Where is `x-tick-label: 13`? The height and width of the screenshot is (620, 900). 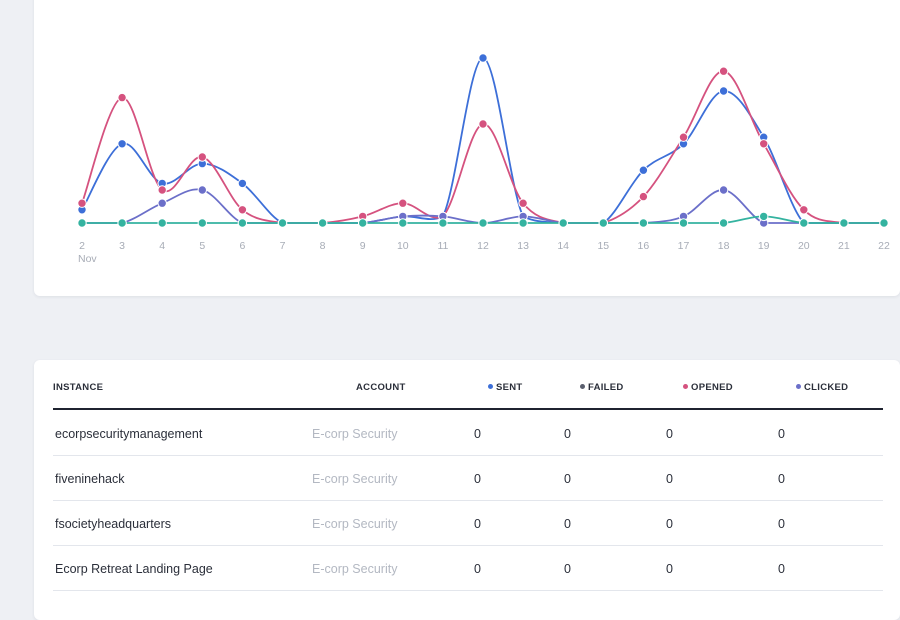
x-tick-label: 13 is located at coordinates (523, 246).